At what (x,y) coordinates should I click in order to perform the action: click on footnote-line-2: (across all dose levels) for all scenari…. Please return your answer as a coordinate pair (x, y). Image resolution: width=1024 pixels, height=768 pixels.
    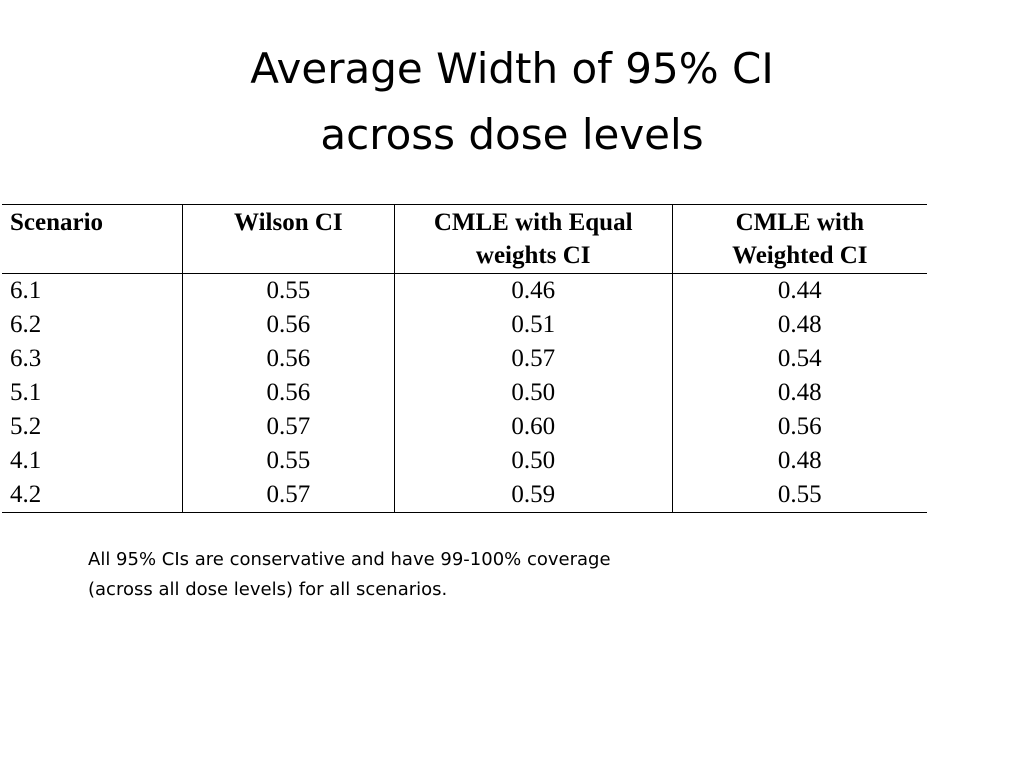
    Looking at the image, I should click on (268, 589).